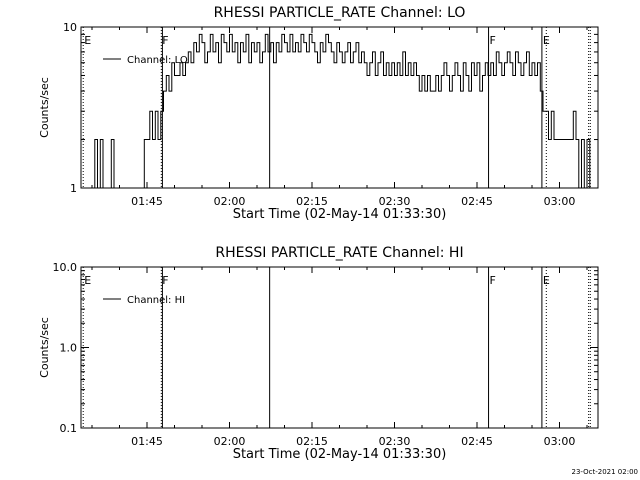  Describe the element at coordinates (339, 253) in the screenshot. I see `chart-title: RHESSI PARTICLE_RATE Channel: HI` at that location.